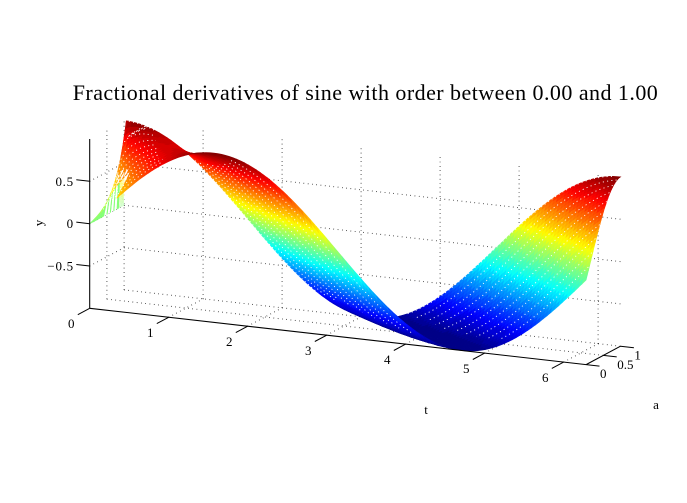 The height and width of the screenshot is (503, 687). I want to click on svg-text: y, so click(38, 222).